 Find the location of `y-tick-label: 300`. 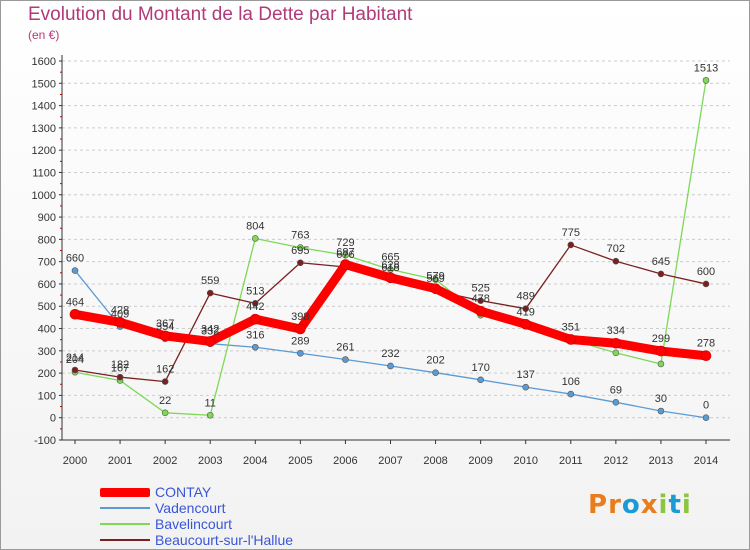

y-tick-label: 300 is located at coordinates (47, 352).